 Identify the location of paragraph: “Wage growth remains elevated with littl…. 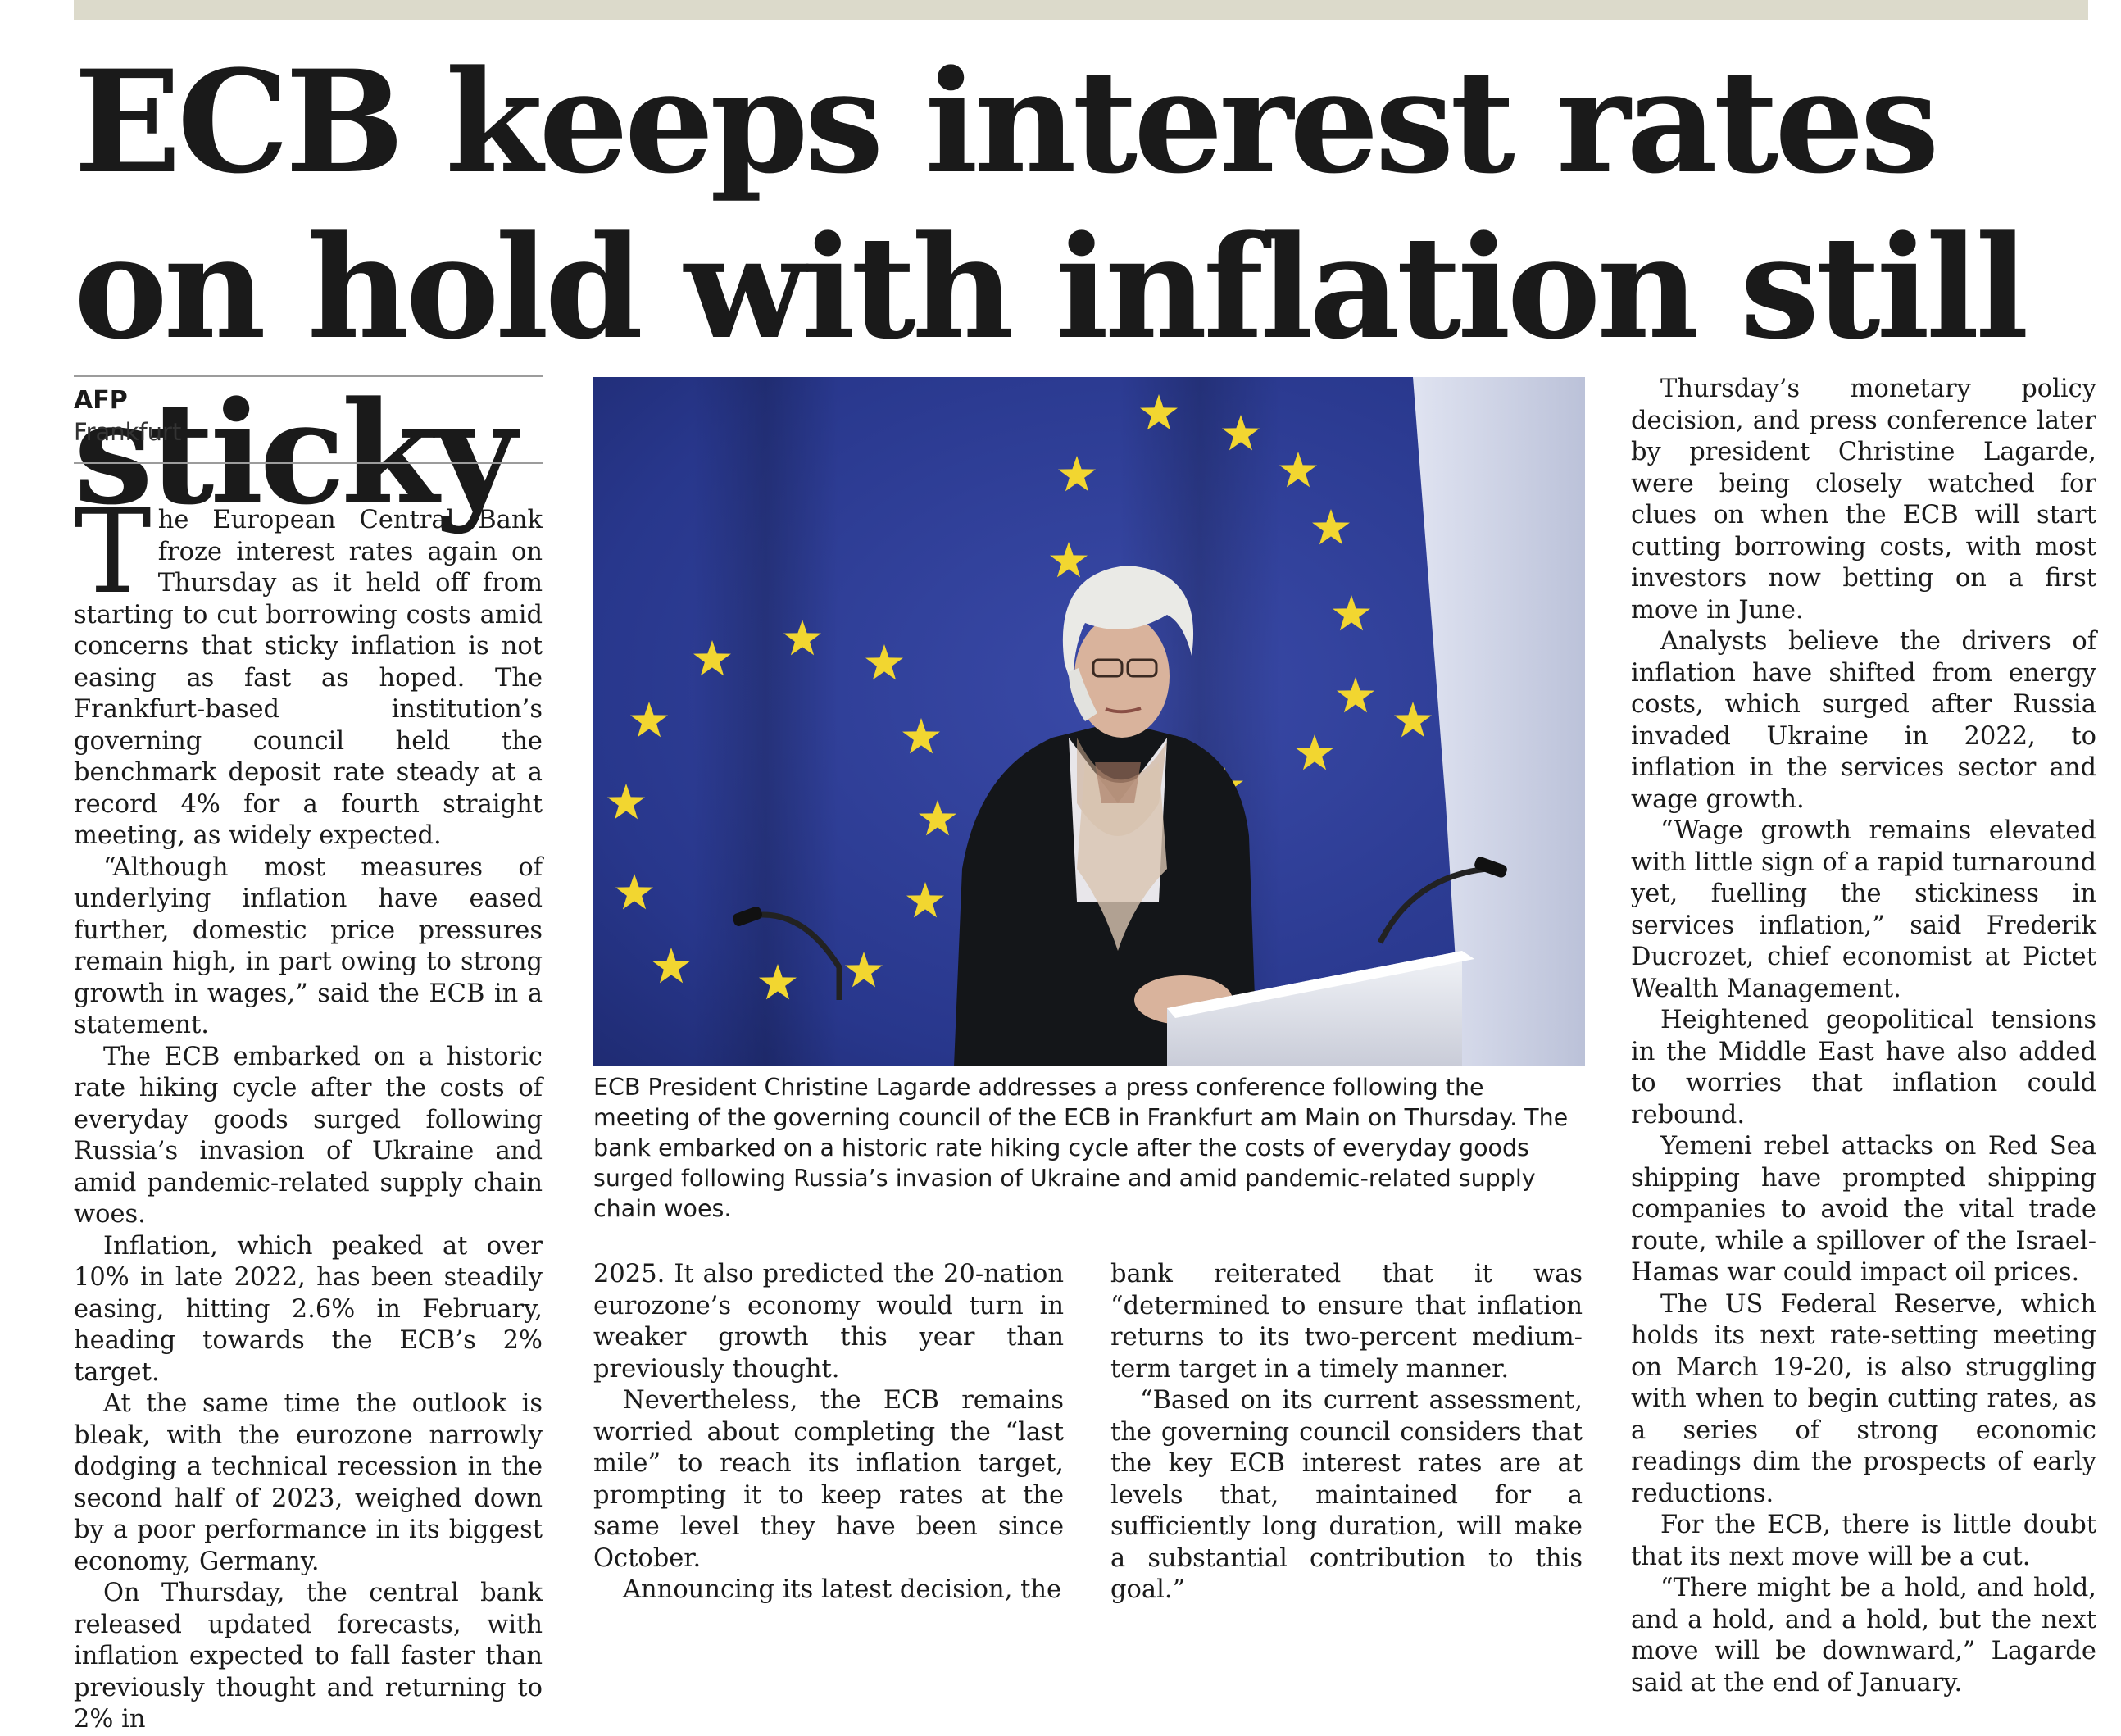
(1863, 909).